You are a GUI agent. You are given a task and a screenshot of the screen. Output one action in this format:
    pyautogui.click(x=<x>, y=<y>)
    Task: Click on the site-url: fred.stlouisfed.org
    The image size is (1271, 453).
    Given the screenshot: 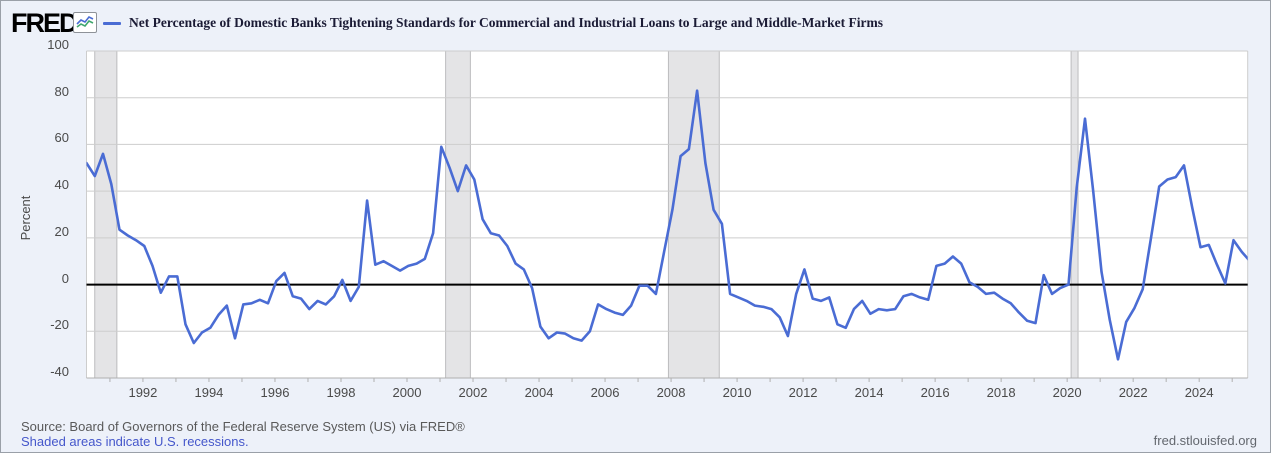 What is the action you would take?
    pyautogui.click(x=1205, y=440)
    